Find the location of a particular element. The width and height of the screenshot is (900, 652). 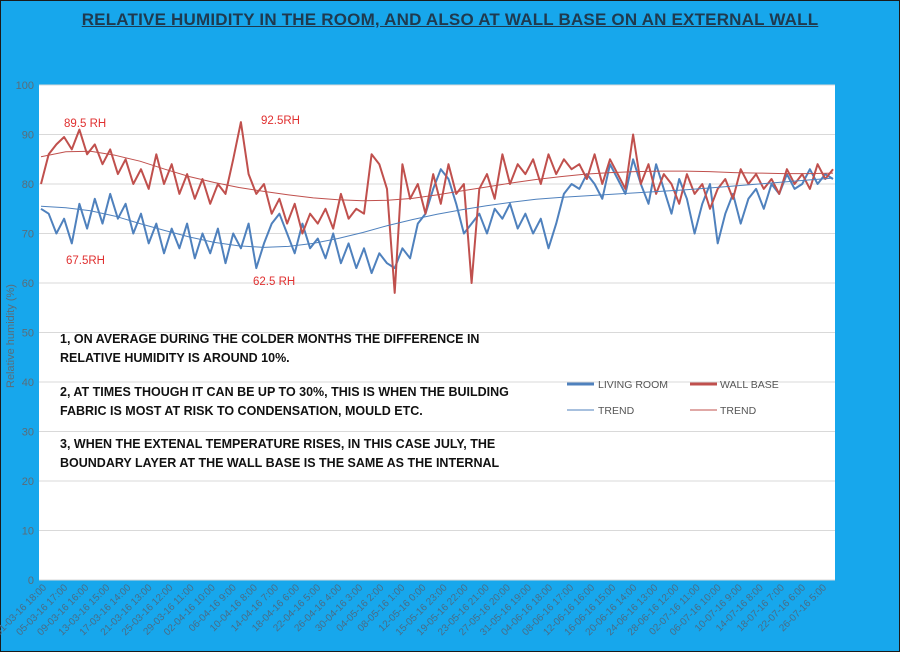

annotation-peak-2: 92.5RH is located at coordinates (280, 121).